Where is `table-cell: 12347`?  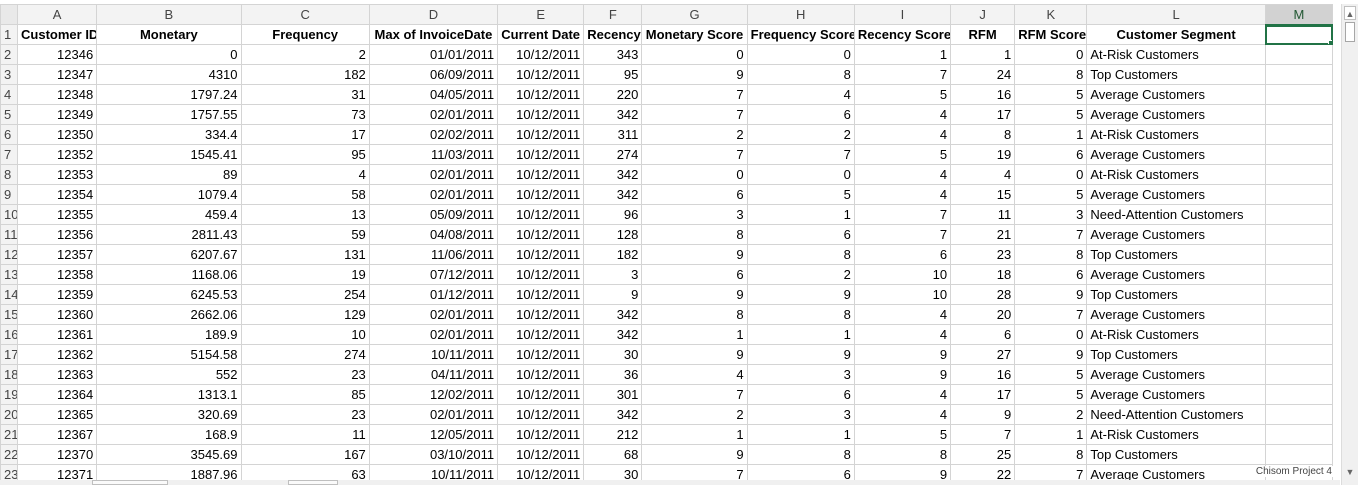
table-cell: 12347 is located at coordinates (57, 74).